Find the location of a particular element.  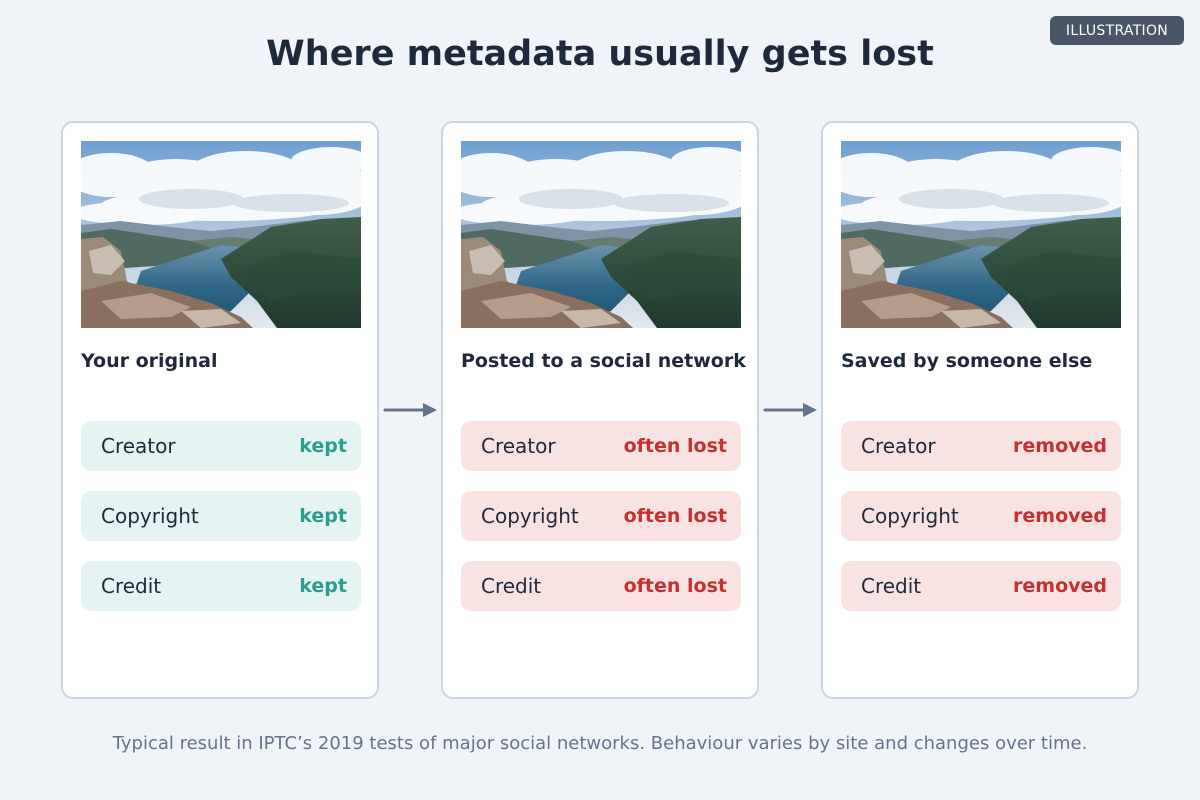

card-title: Posted to a social network is located at coordinates (603, 361).